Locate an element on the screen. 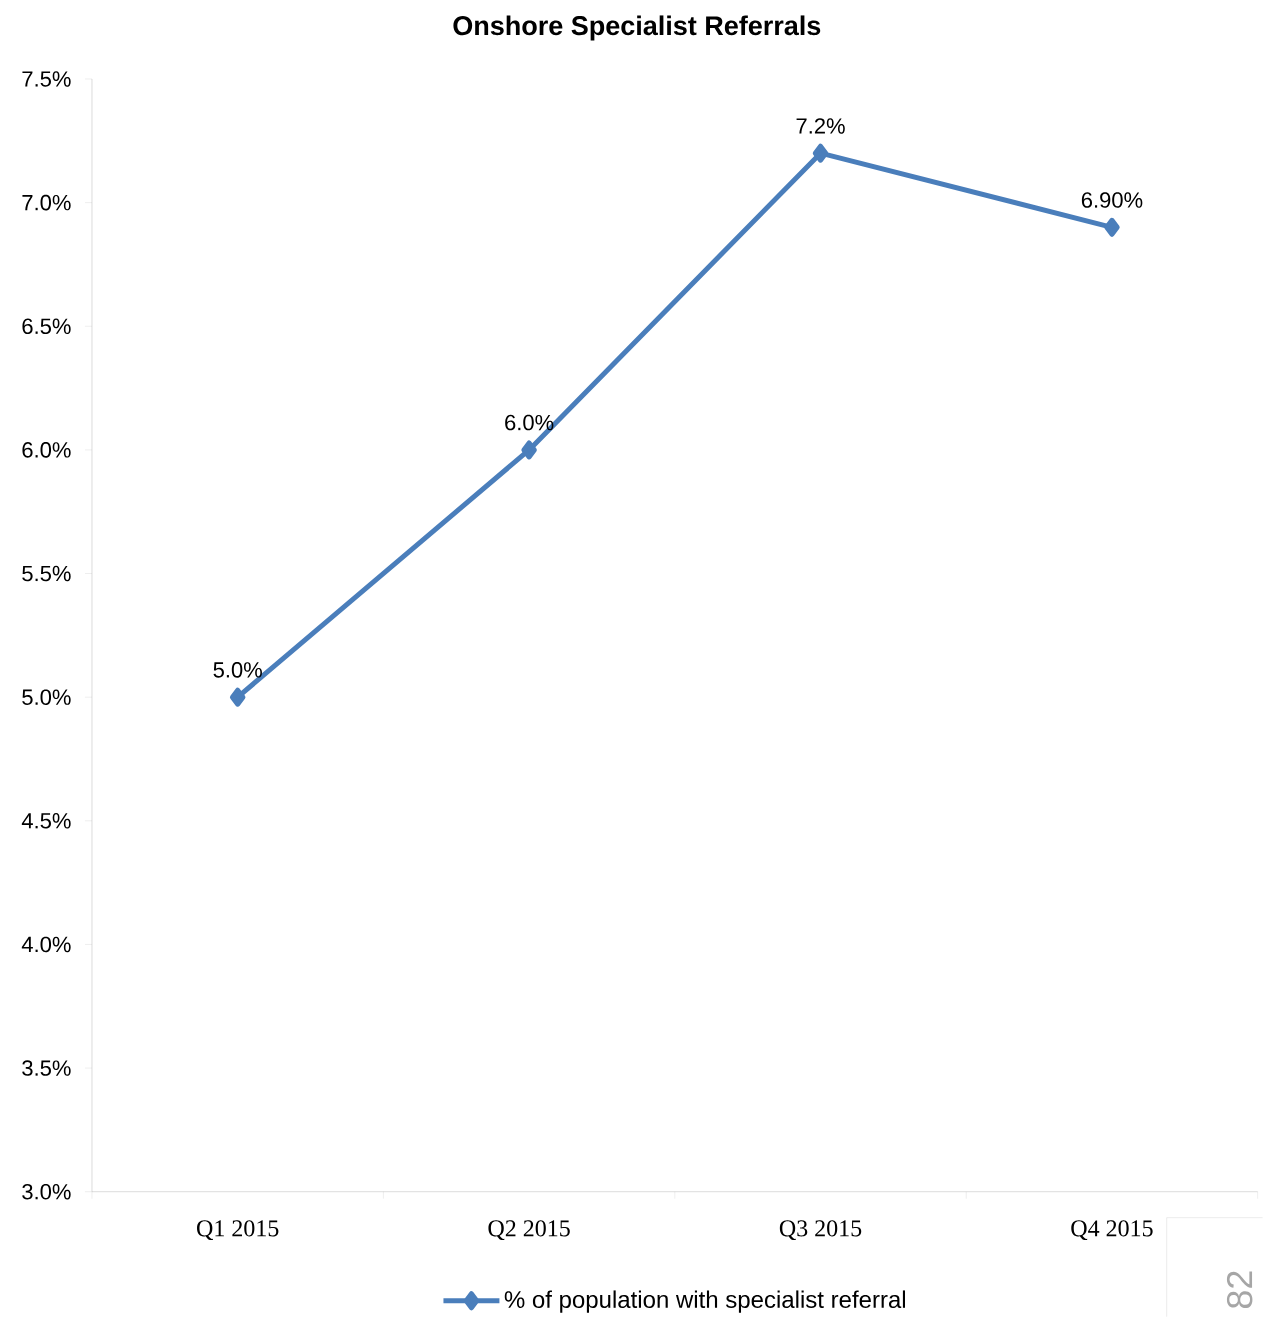 The height and width of the screenshot is (1317, 1263). y-tick-label: 3.5% is located at coordinates (46, 1068).